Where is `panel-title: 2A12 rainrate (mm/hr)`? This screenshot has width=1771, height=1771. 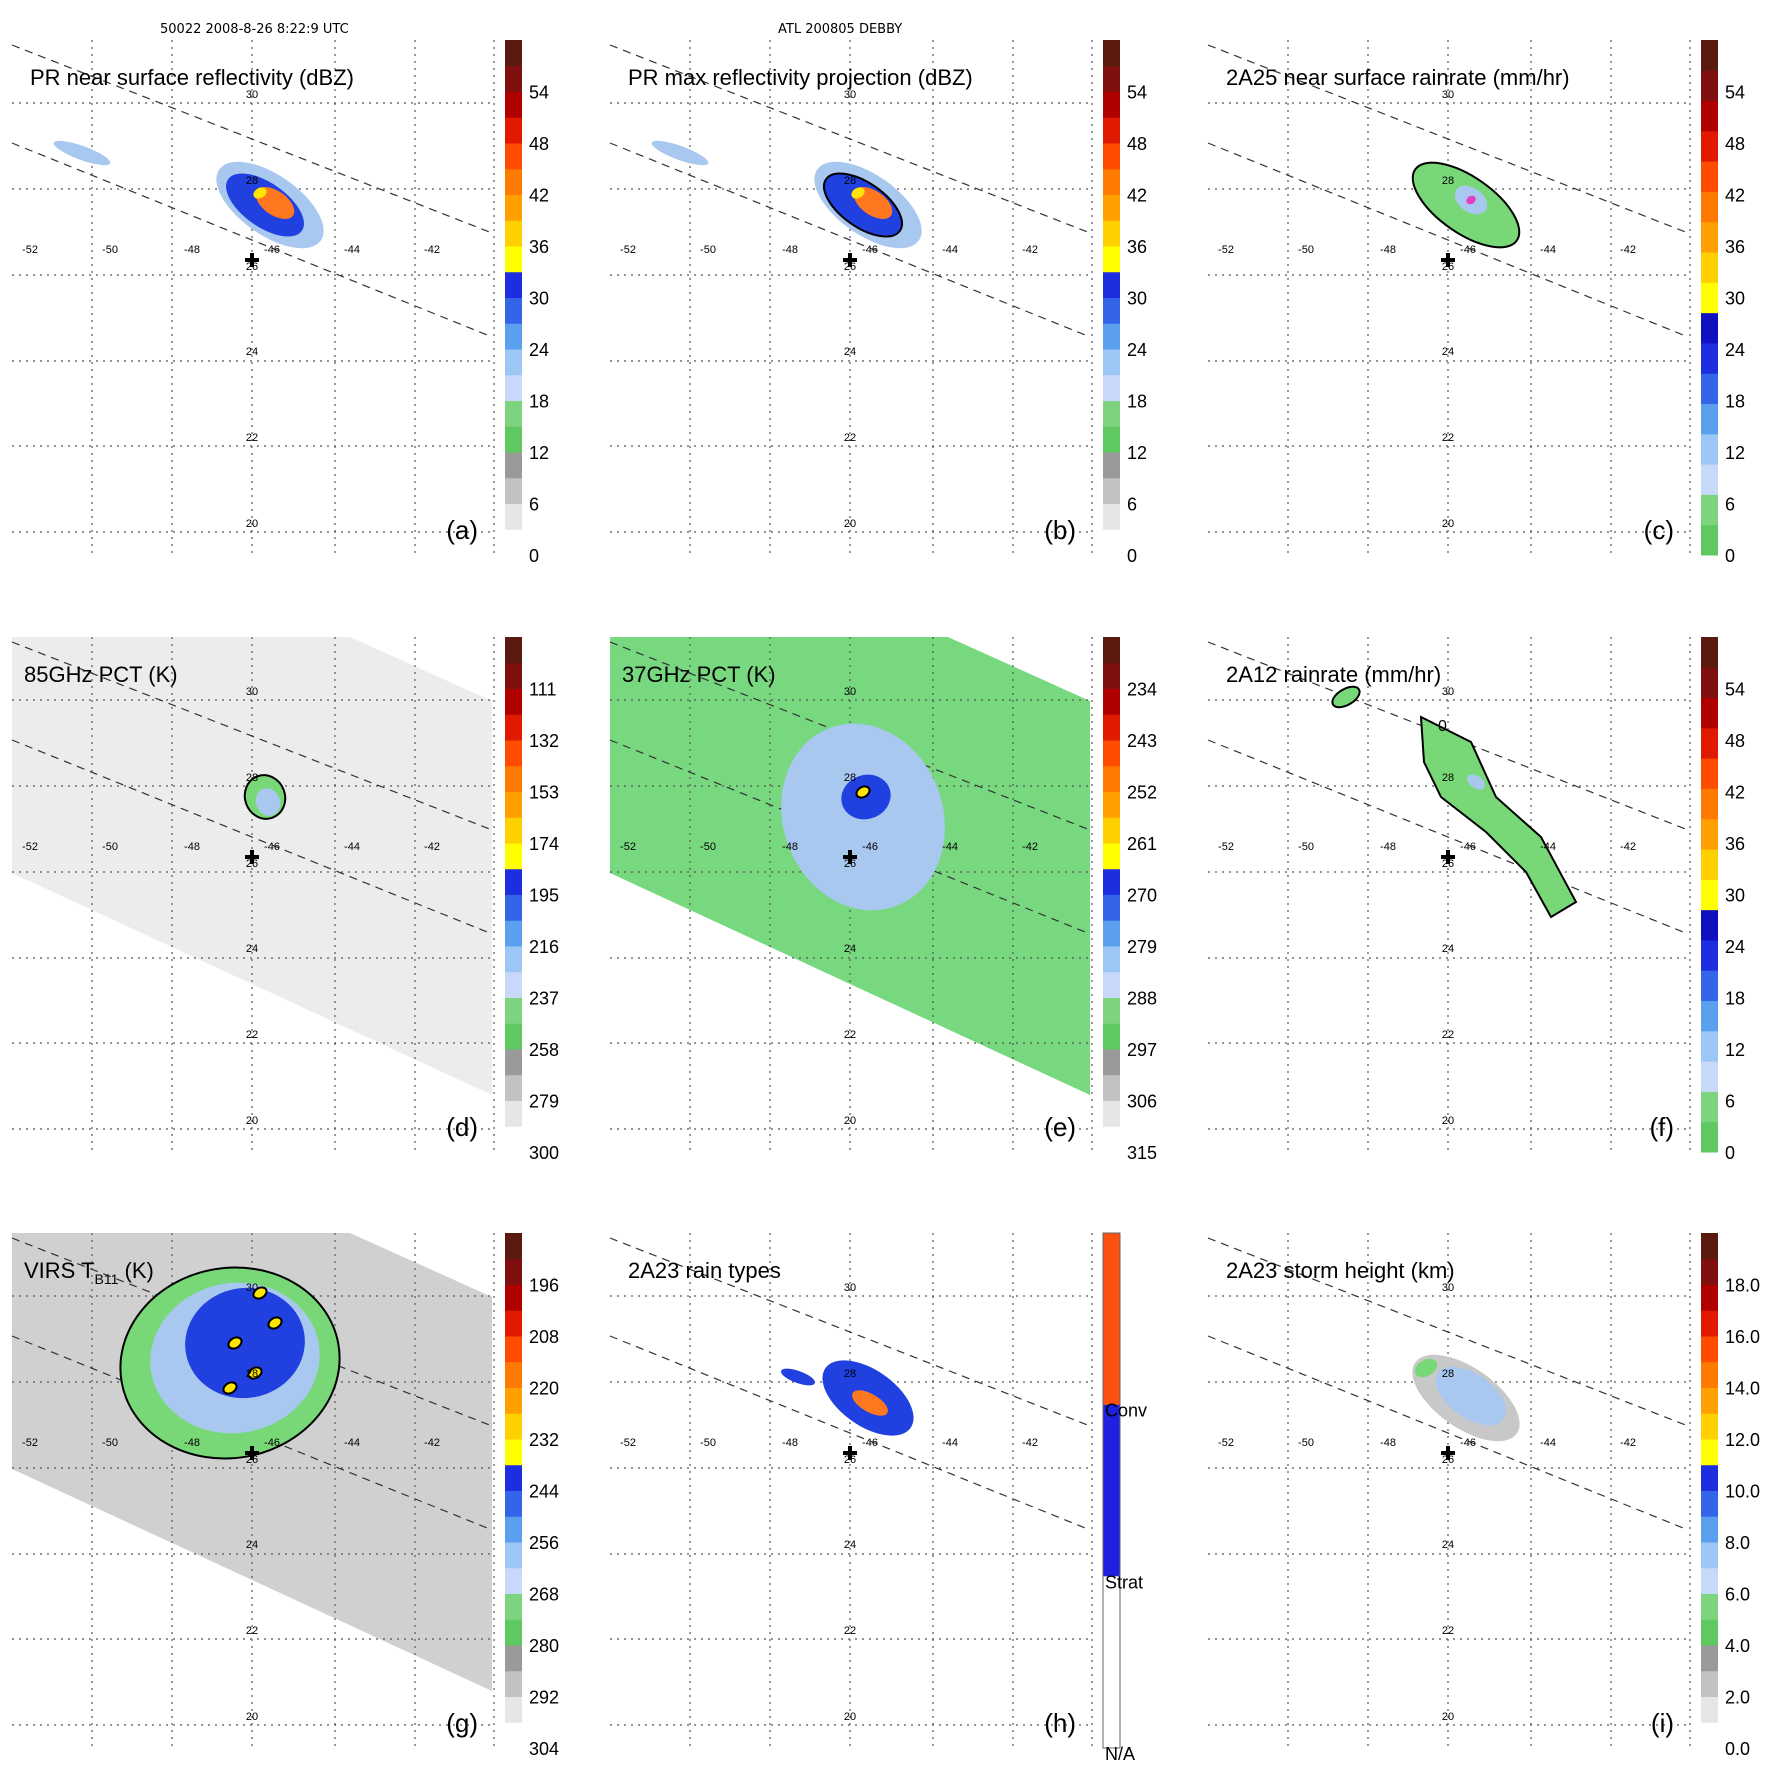
panel-title: 2A12 rainrate (mm/hr) is located at coordinates (1333, 674).